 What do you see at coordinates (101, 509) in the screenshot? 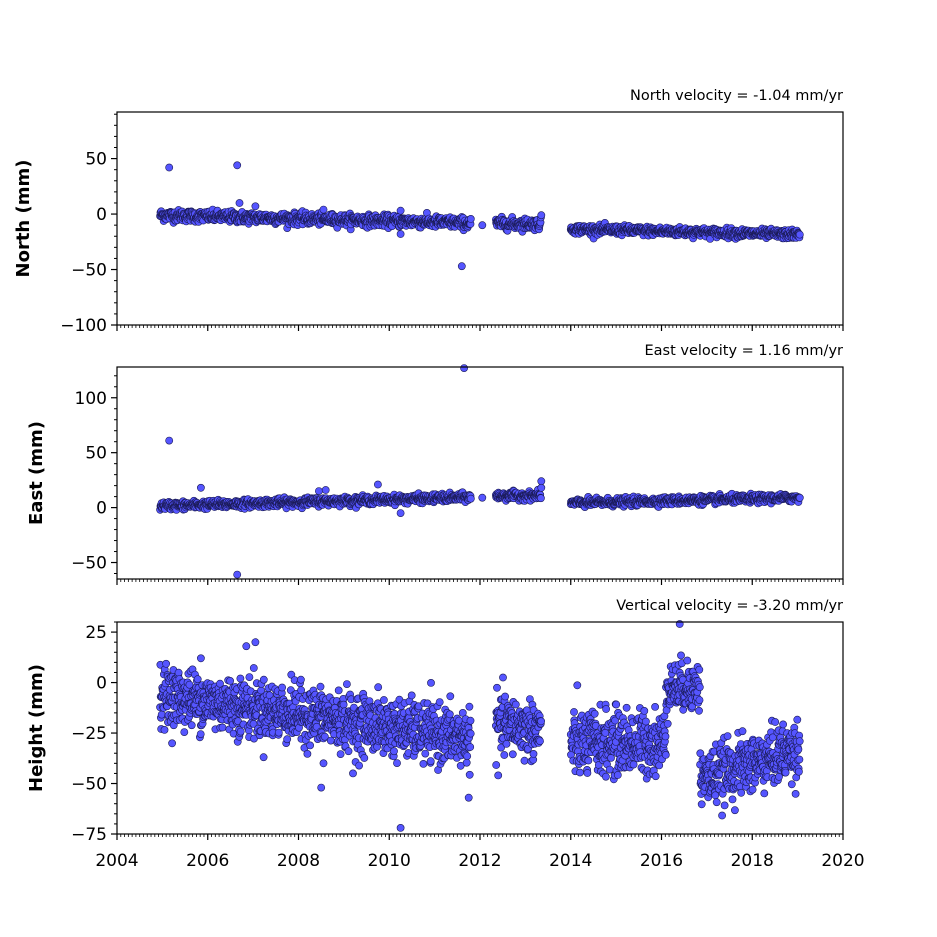
I see `east-y-tick-label: 0` at bounding box center [101, 509].